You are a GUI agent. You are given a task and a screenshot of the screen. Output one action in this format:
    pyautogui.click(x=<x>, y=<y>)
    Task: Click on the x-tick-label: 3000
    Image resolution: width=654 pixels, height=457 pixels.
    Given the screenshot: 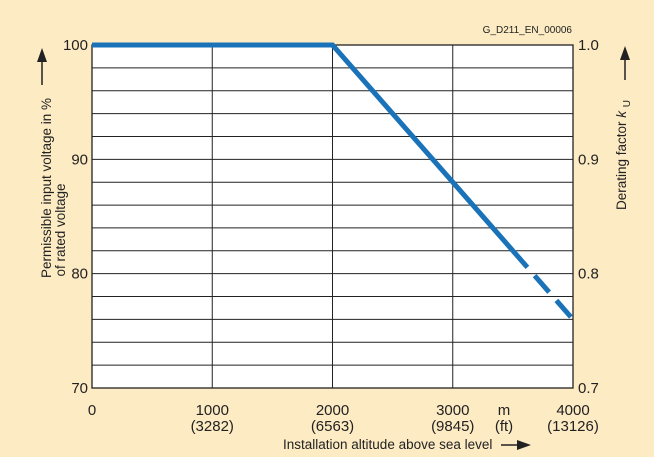 What is the action you would take?
    pyautogui.click(x=452, y=410)
    